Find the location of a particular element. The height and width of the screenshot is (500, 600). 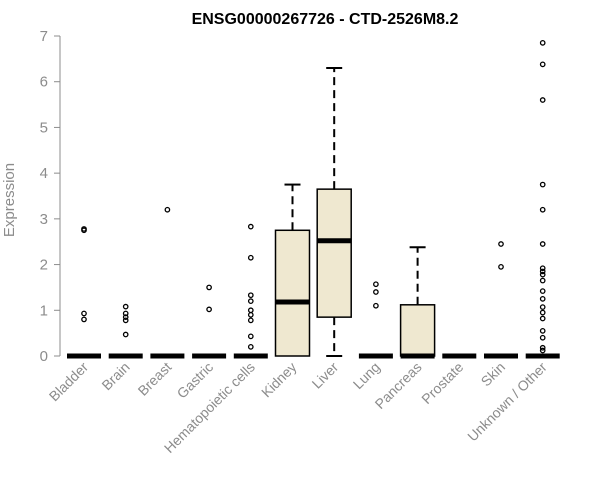

x-tick-label: Prostate is located at coordinates (442, 383).